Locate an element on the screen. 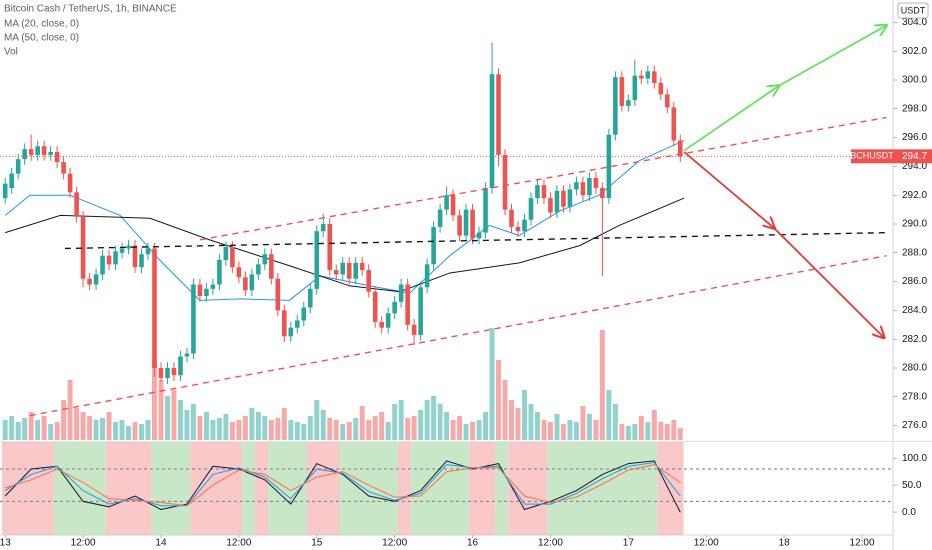 The height and width of the screenshot is (550, 932). currency-box is located at coordinates (913, 10).